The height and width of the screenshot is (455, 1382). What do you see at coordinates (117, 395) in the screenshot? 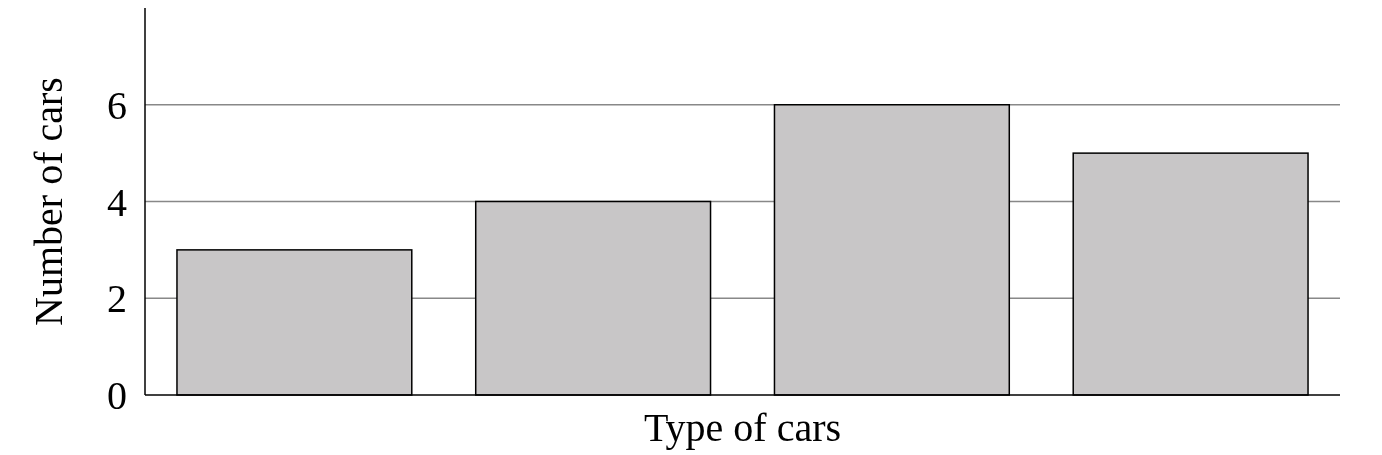
I see `y-tick-label: 0` at bounding box center [117, 395].